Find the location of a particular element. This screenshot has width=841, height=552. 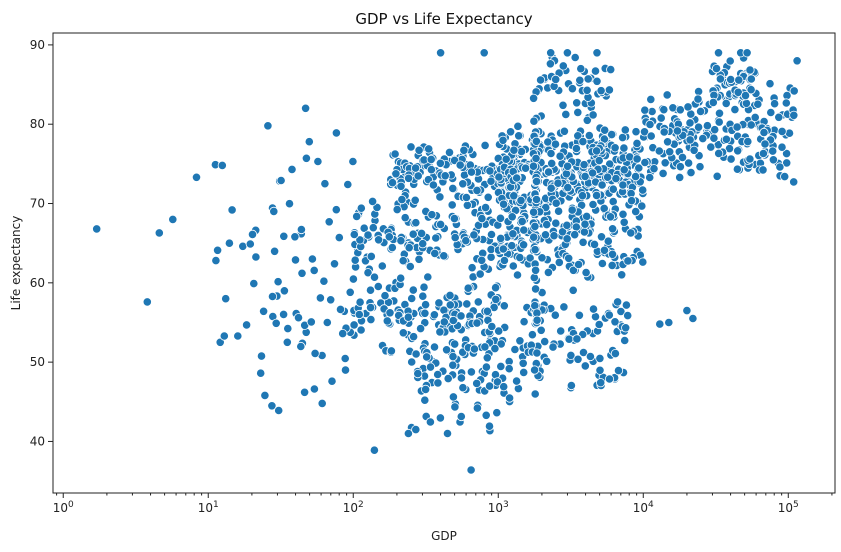

x-tick-exponent: 0 is located at coordinates (71, 505).